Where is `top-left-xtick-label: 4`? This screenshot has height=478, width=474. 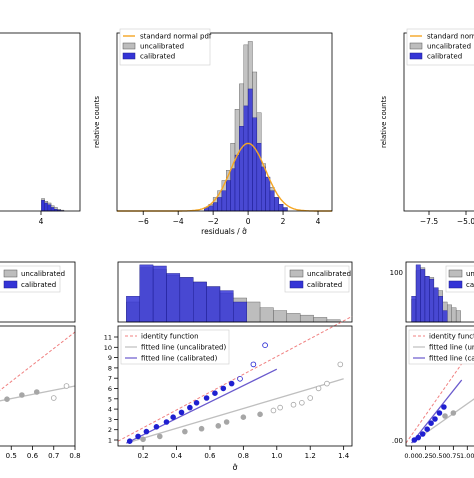 top-left-xtick-label: 4 is located at coordinates (41, 221).